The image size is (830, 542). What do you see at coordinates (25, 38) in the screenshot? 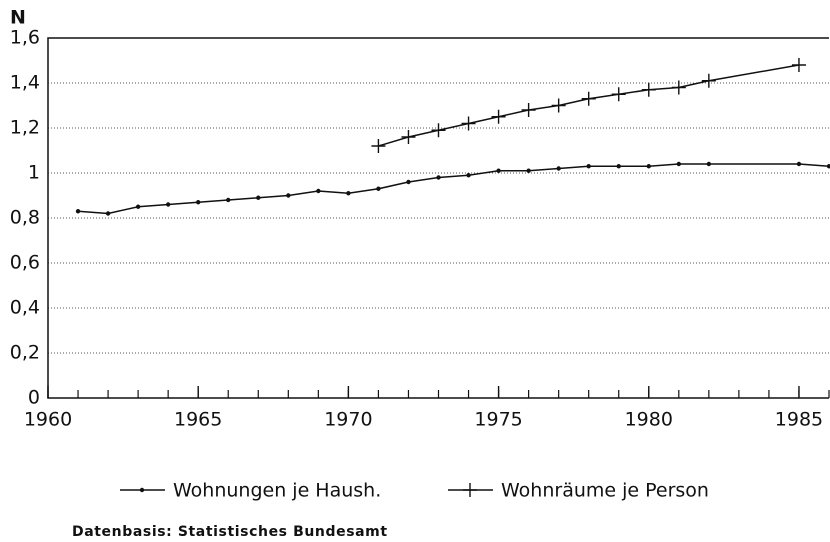
I see `y-tick-label: 1,6` at bounding box center [25, 38].